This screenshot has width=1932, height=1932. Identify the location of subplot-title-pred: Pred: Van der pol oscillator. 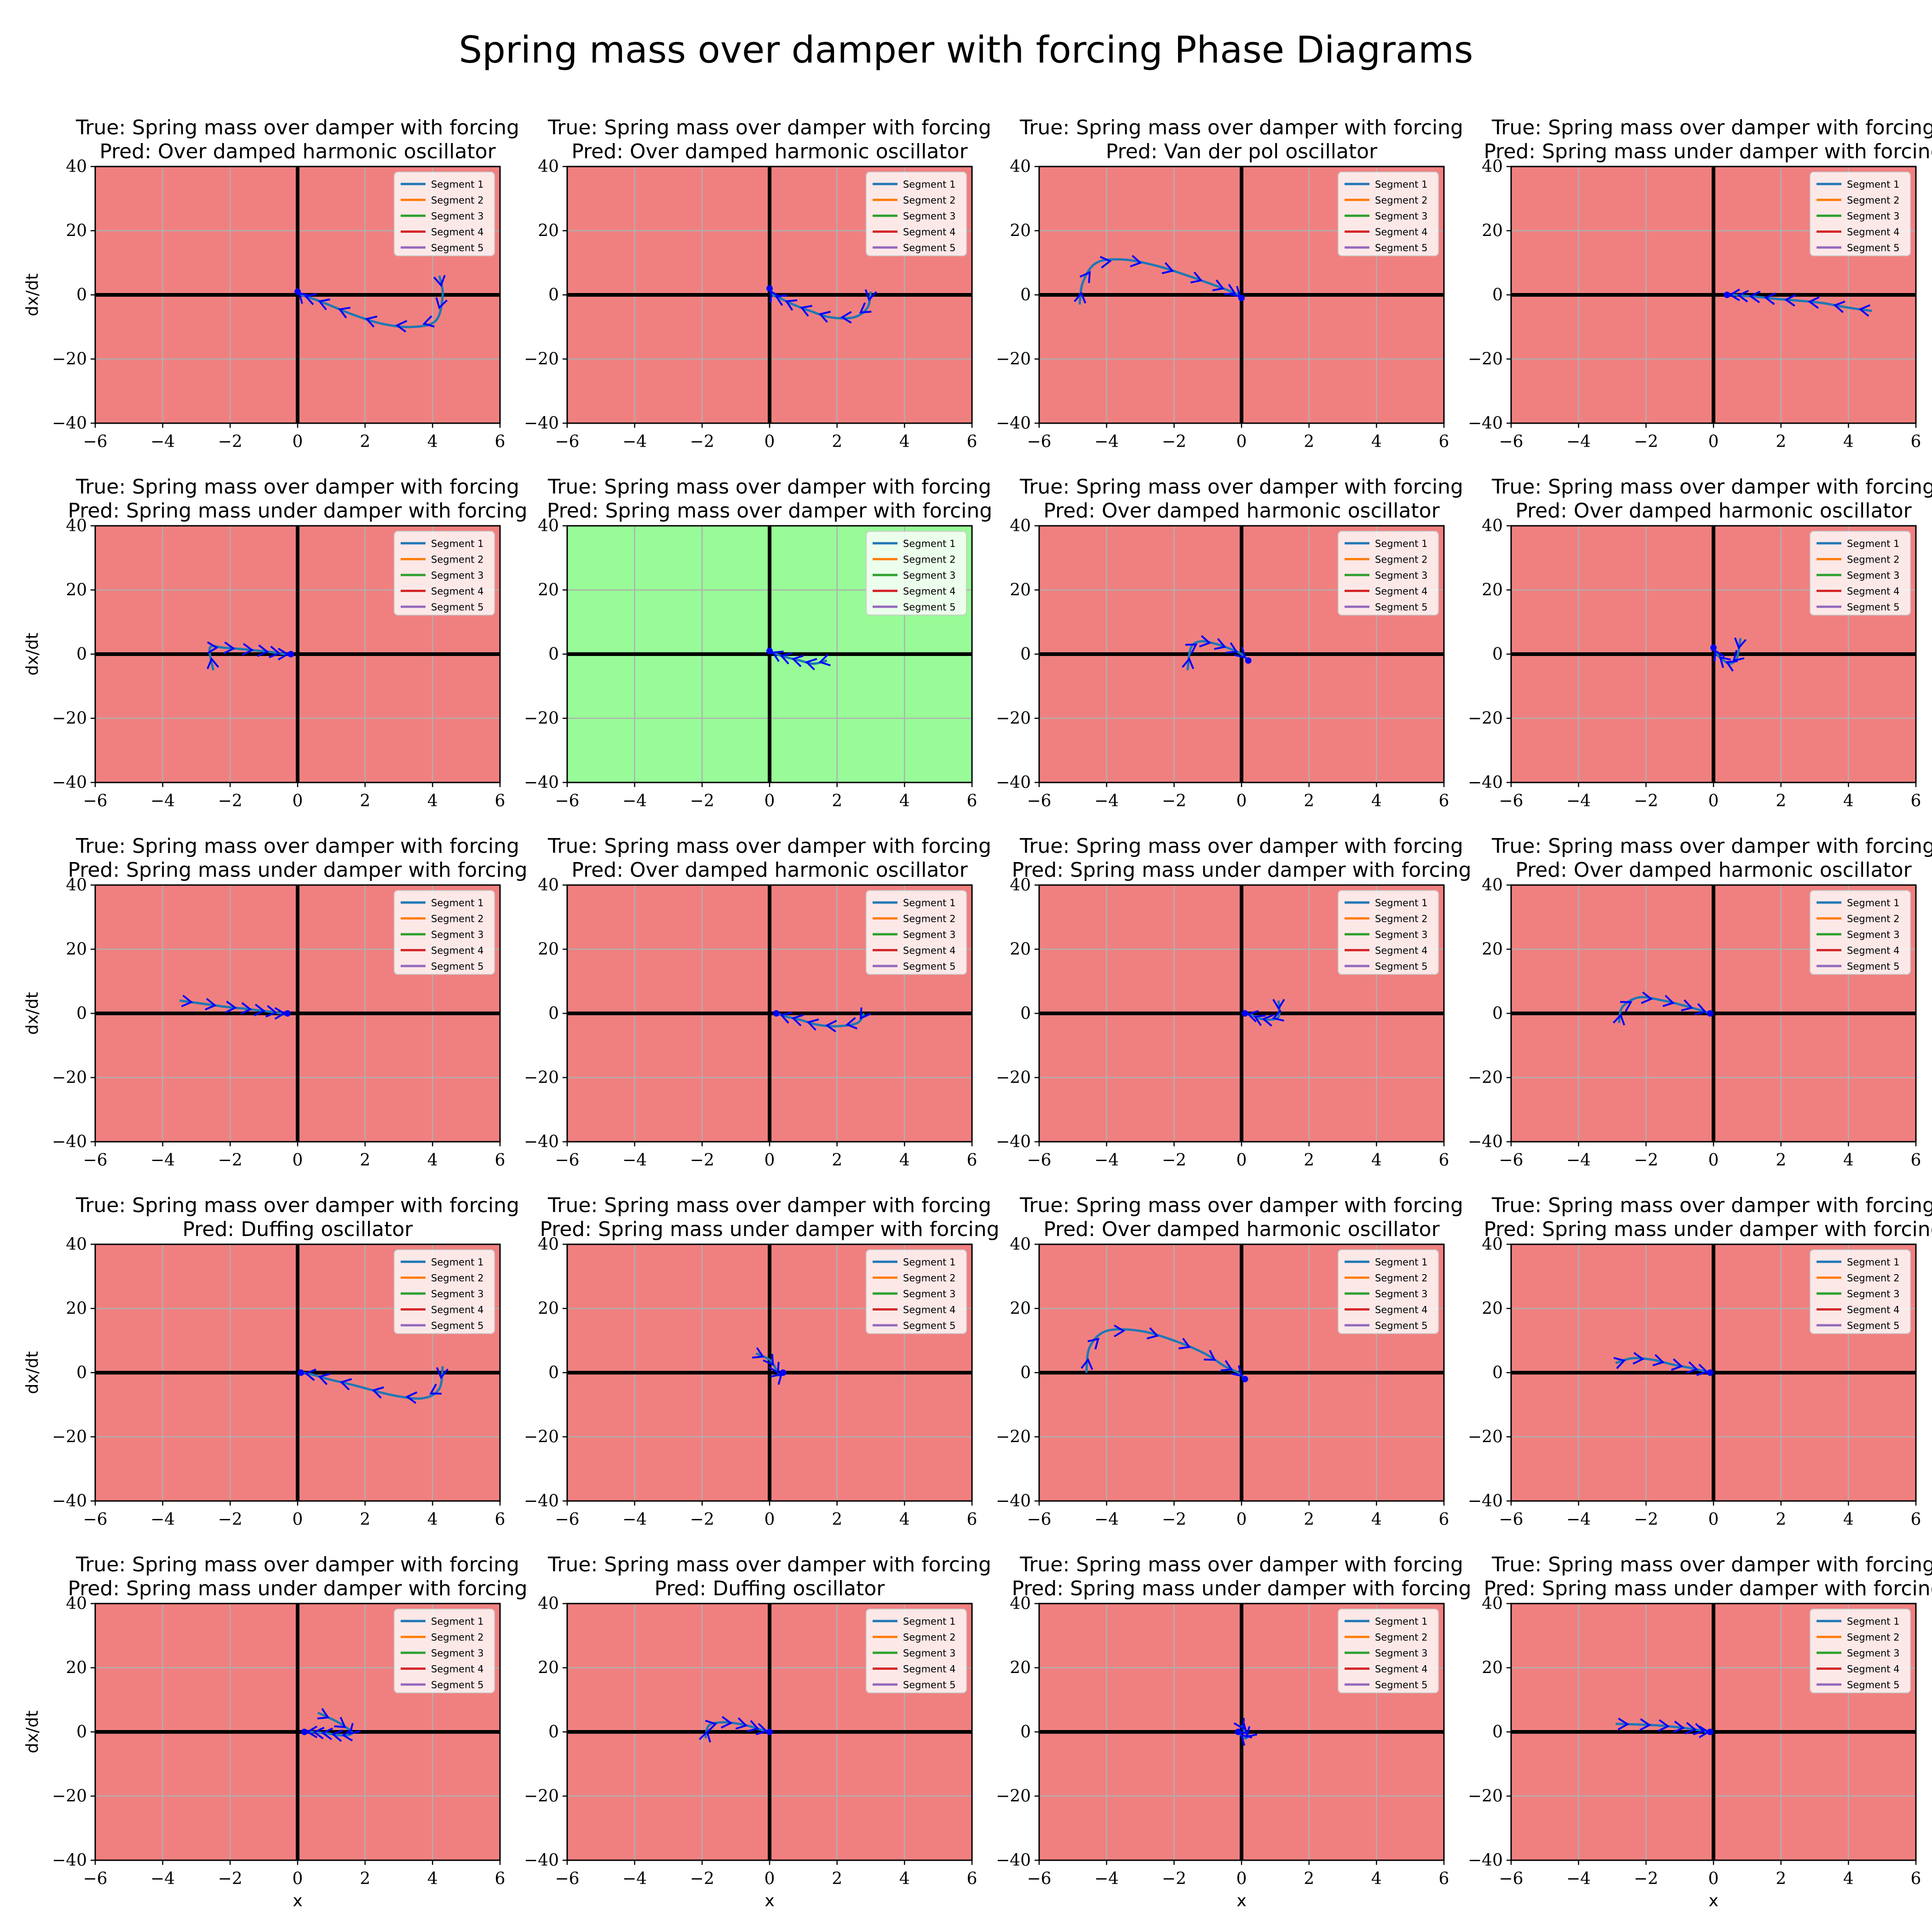
(1242, 151).